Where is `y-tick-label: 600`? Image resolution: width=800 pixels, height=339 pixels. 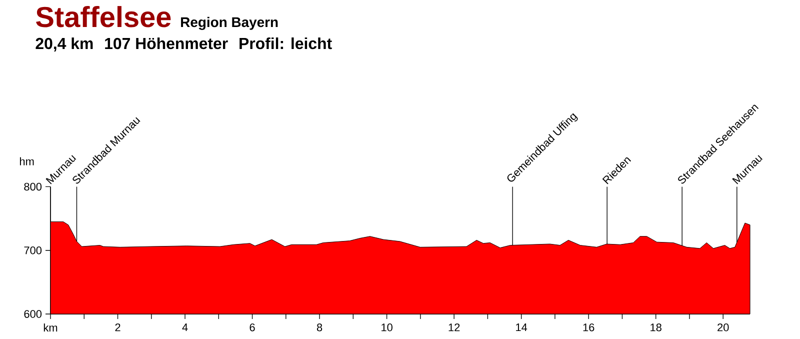 y-tick-label: 600 is located at coordinates (33, 314).